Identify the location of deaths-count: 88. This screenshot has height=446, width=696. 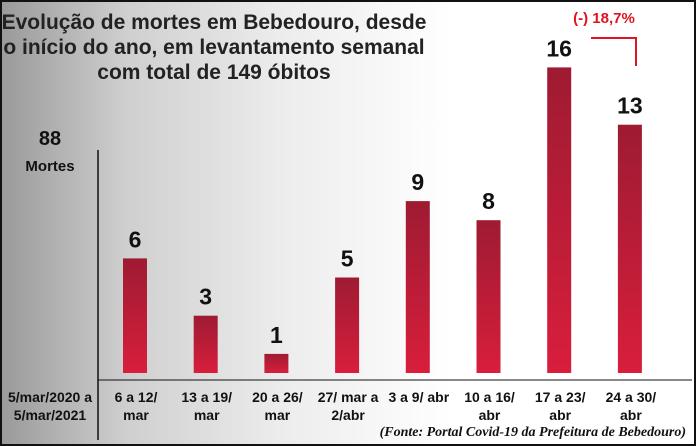
(50, 139).